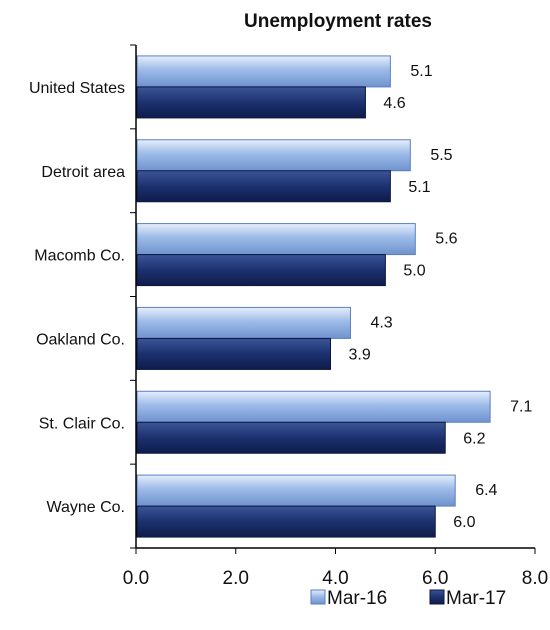  I want to click on category-label: United States, so click(77, 88).